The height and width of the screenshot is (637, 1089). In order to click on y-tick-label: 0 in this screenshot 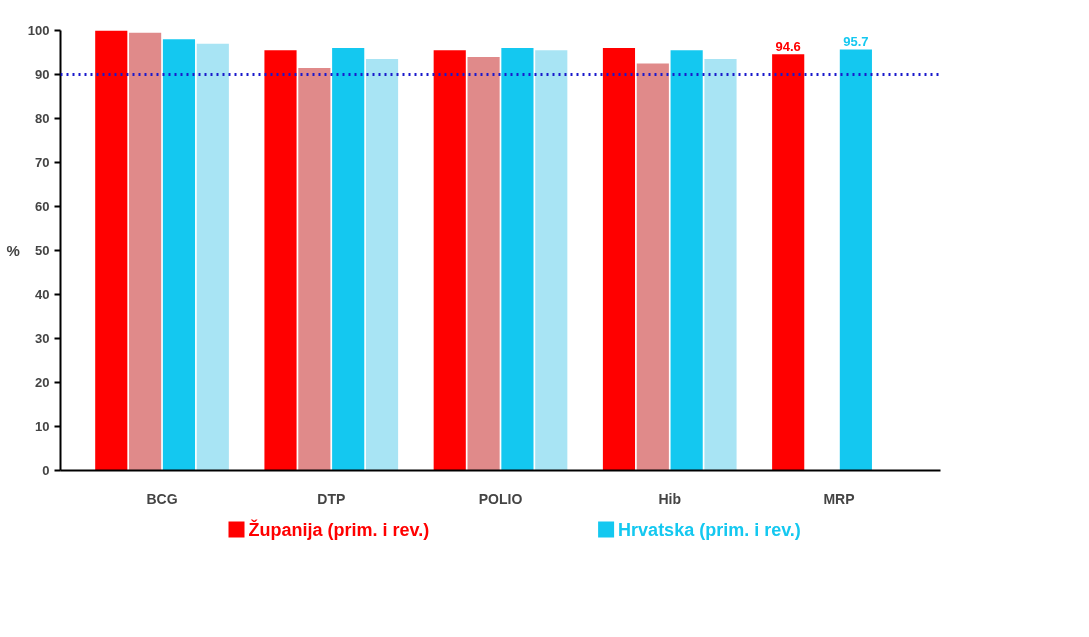, I will do `click(46, 470)`.